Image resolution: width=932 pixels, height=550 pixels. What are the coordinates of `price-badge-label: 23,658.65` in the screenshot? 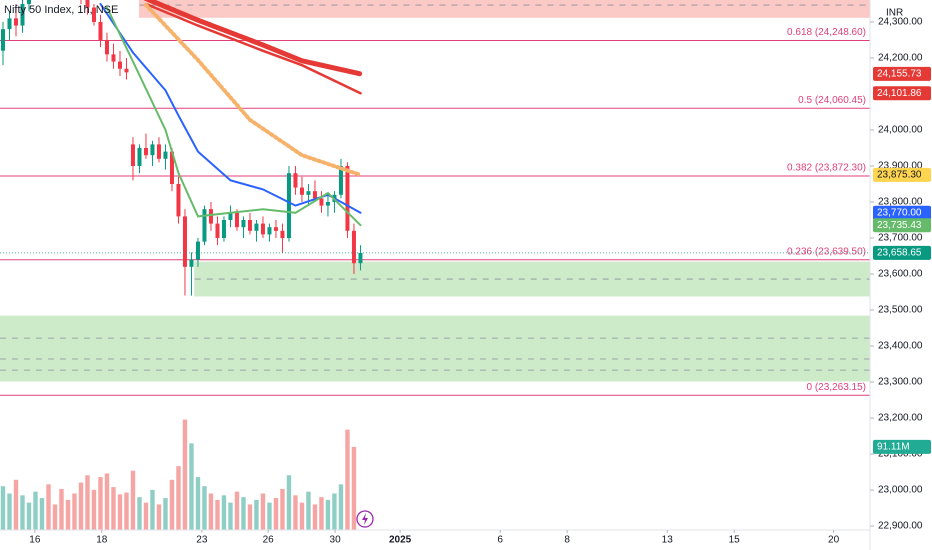 It's located at (899, 253).